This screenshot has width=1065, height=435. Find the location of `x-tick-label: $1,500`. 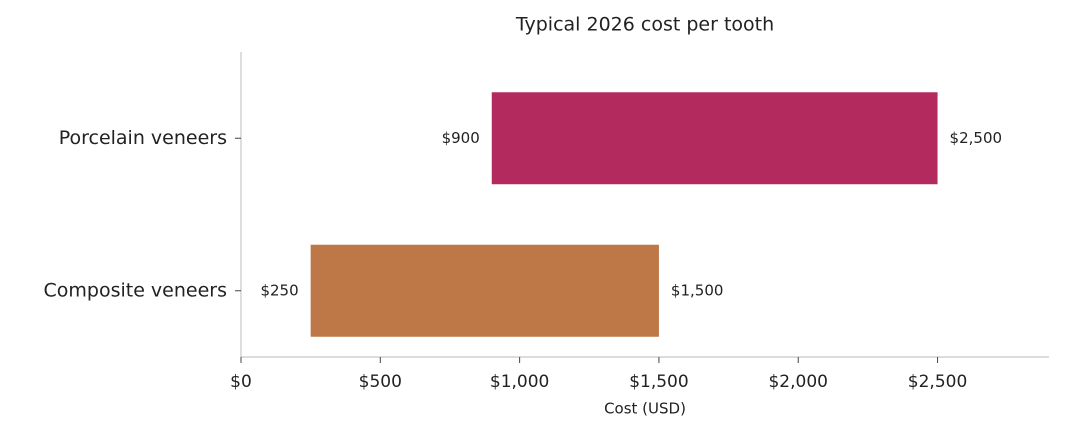

x-tick-label: $1,500 is located at coordinates (658, 382).